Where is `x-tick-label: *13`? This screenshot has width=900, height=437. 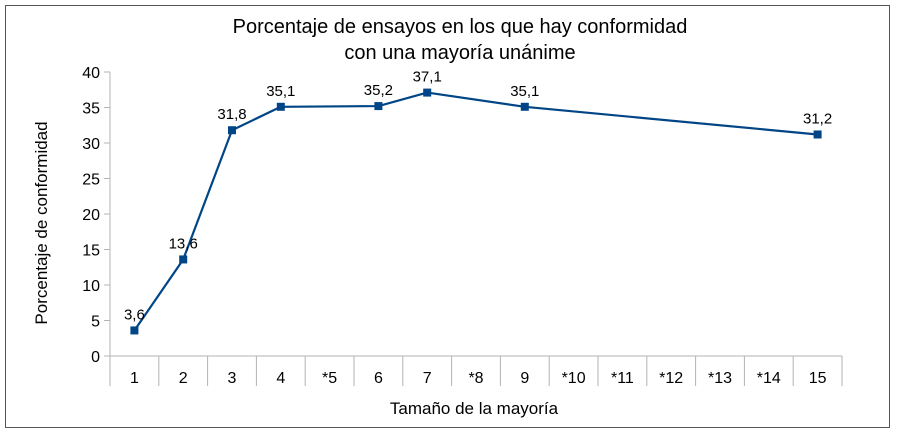
x-tick-label: *13 is located at coordinates (720, 378).